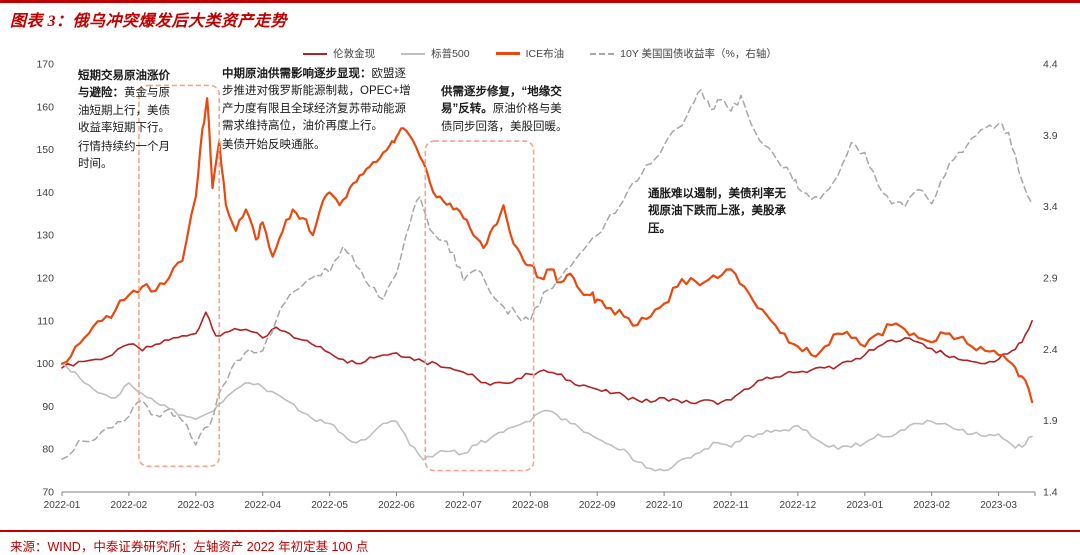  What do you see at coordinates (450, 54) in the screenshot?
I see `legend-label-sp500: 标普500` at bounding box center [450, 54].